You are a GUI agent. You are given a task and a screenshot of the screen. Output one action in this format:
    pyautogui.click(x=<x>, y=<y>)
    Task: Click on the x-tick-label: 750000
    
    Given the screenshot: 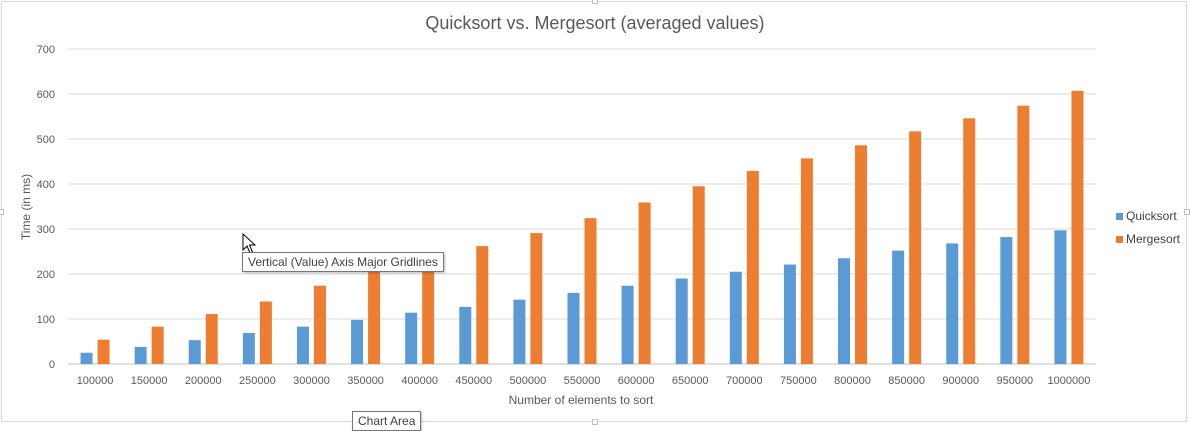 What is the action you would take?
    pyautogui.click(x=798, y=381)
    